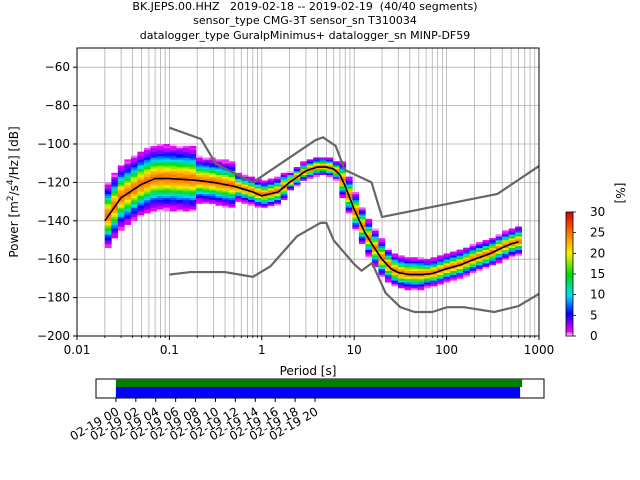 This screenshot has width=640, height=480. What do you see at coordinates (57, 67) in the screenshot?
I see `y-tick-label: −60` at bounding box center [57, 67].